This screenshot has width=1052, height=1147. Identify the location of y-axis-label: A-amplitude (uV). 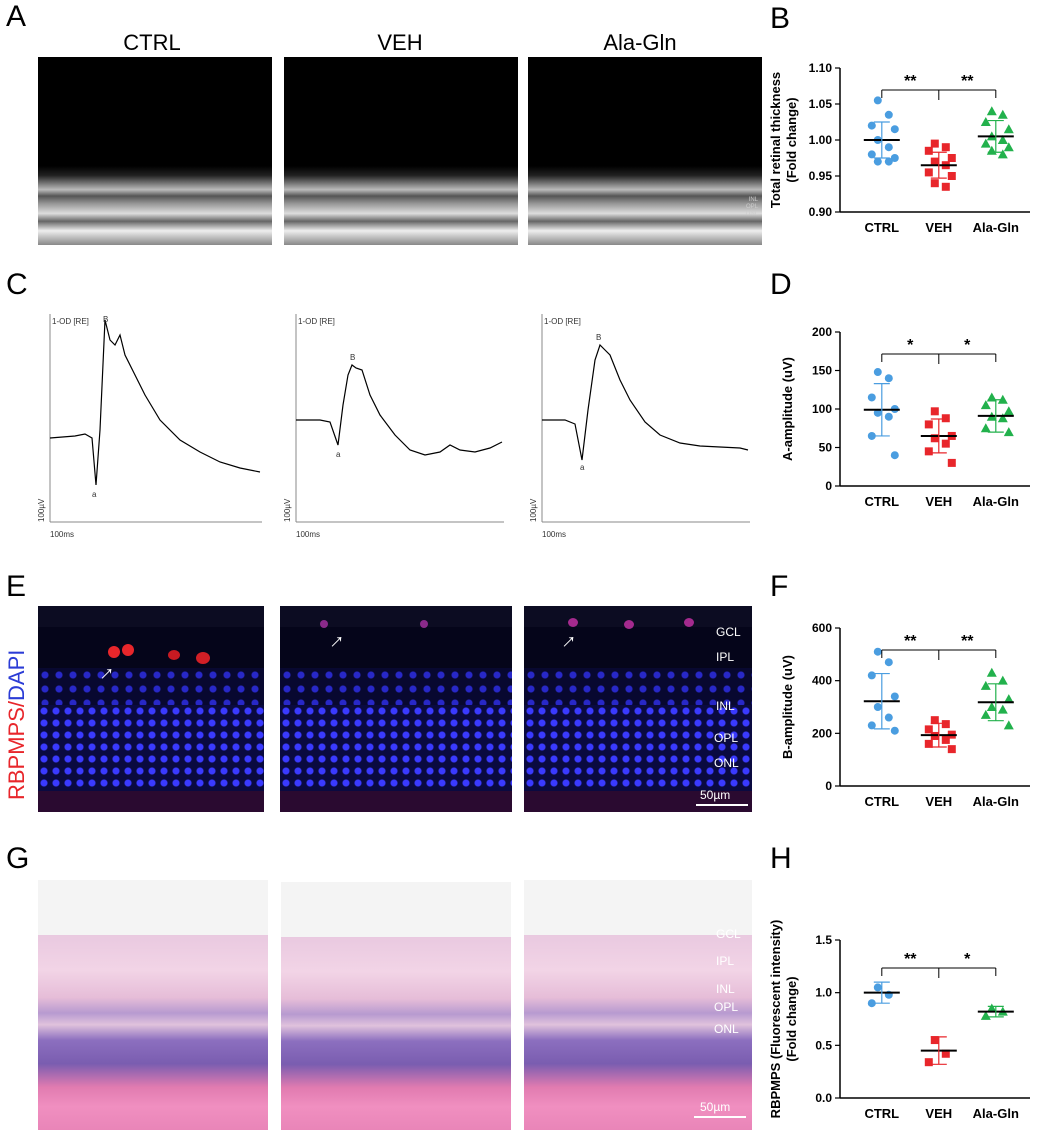
(787, 409).